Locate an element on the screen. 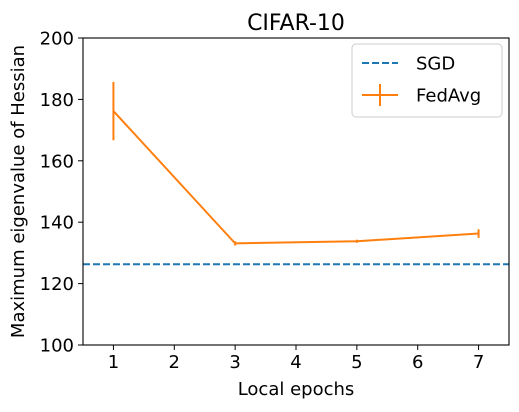 Image resolution: width=519 pixels, height=412 pixels. x-tick-label: 6 is located at coordinates (417, 362).